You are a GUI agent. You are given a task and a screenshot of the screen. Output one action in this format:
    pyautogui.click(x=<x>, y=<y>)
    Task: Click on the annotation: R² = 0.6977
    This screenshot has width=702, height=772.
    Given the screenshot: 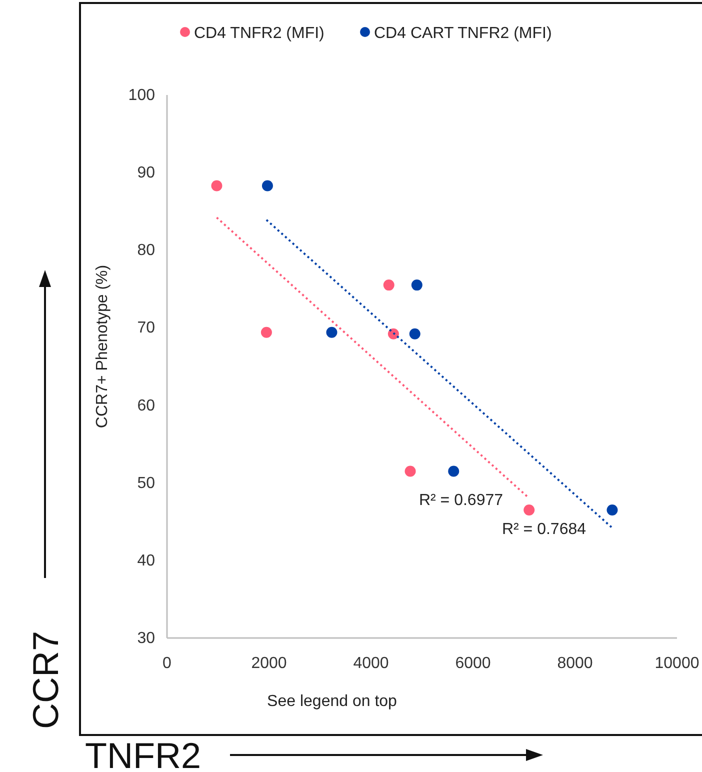 What is the action you would take?
    pyautogui.click(x=461, y=500)
    